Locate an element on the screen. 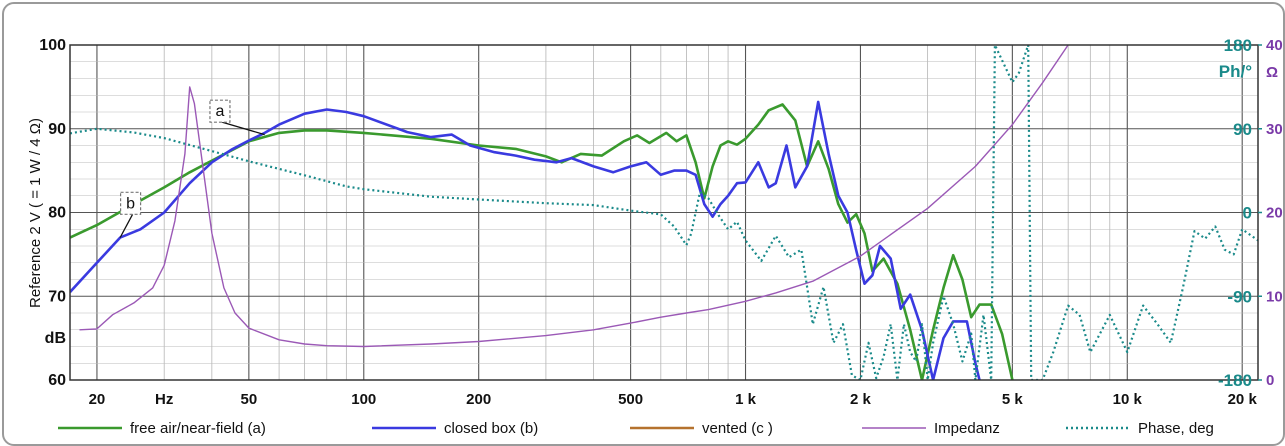 The height and width of the screenshot is (446, 1285). x-tick-label: Hz is located at coordinates (164, 399).